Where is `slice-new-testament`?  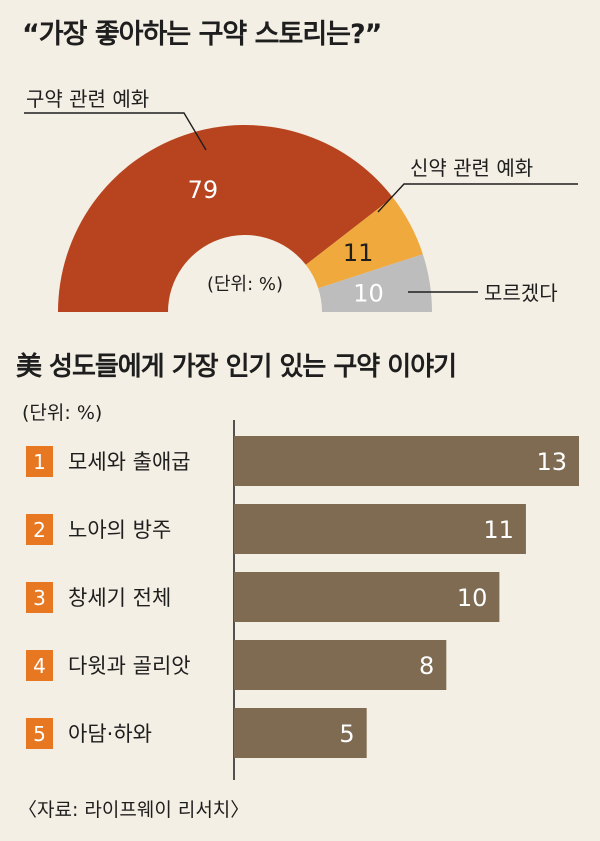 slice-new-testament is located at coordinates (364, 243).